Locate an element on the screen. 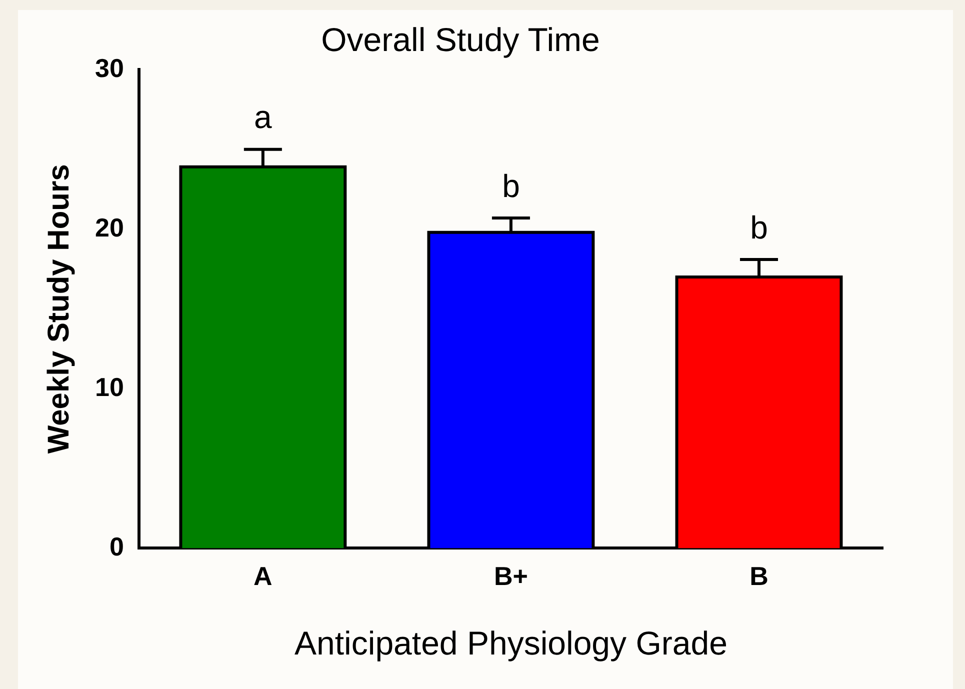 This screenshot has width=965, height=689. x-tick-label: B is located at coordinates (759, 575).